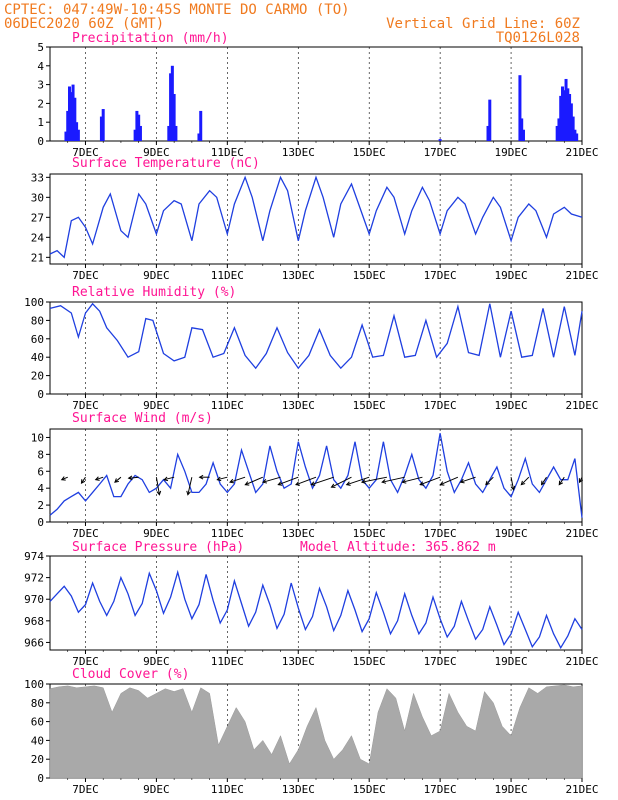 This screenshot has width=618, height=800. I want to click on rh-ytick-label: 80, so click(37, 320).